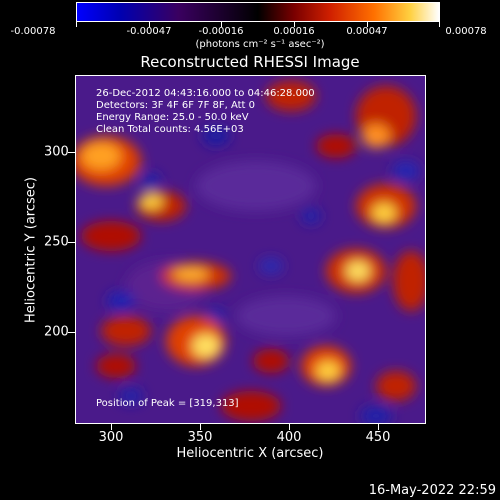 The height and width of the screenshot is (500, 500). What do you see at coordinates (250, 453) in the screenshot?
I see `x-axis-title: Heliocentric X (arcsec)` at bounding box center [250, 453].